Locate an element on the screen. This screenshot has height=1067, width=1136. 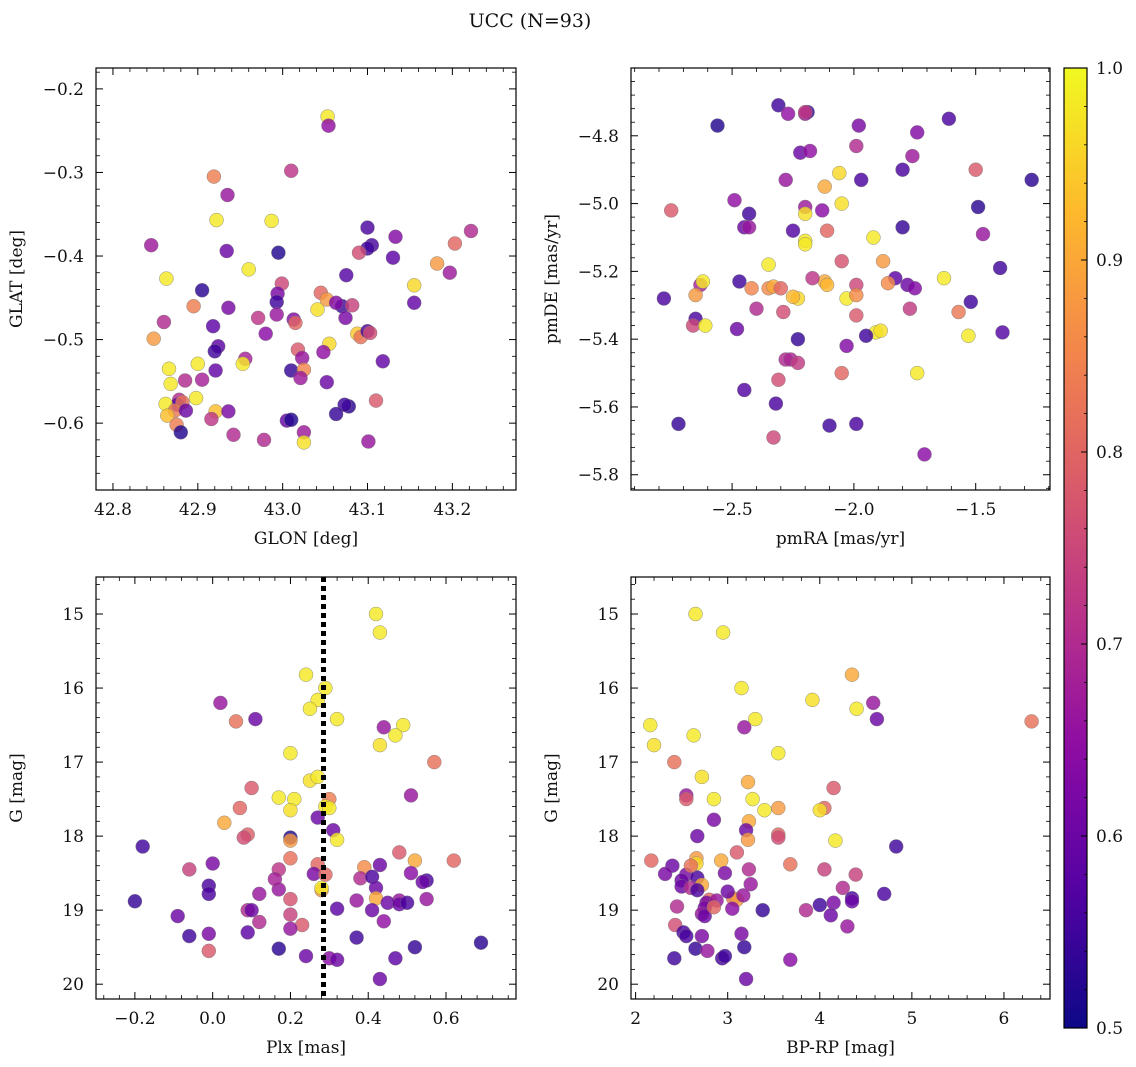
y-tick-label: −4.8 is located at coordinates (598, 137).